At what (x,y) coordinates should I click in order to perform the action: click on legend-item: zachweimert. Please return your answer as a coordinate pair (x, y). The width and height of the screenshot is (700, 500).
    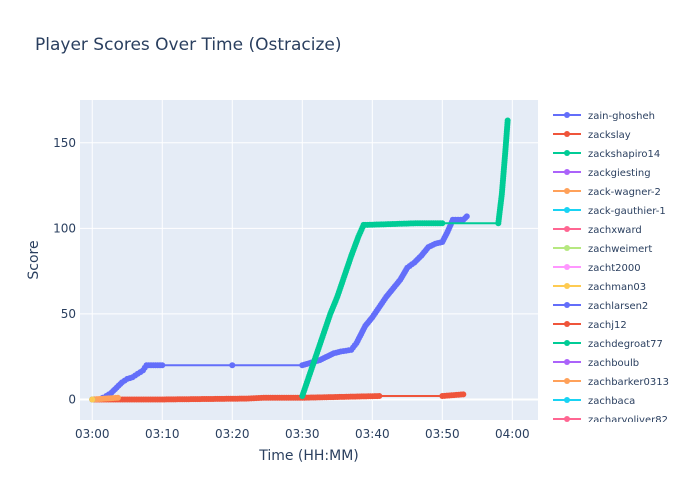
    Looking at the image, I should click on (602, 249).